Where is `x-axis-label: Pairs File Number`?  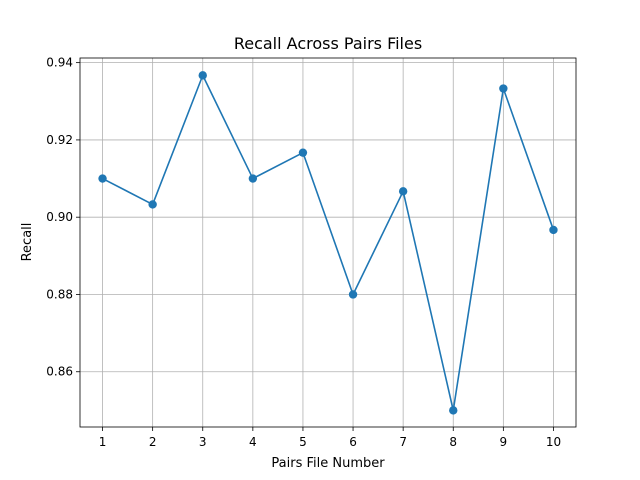
x-axis-label: Pairs File Number is located at coordinates (328, 463).